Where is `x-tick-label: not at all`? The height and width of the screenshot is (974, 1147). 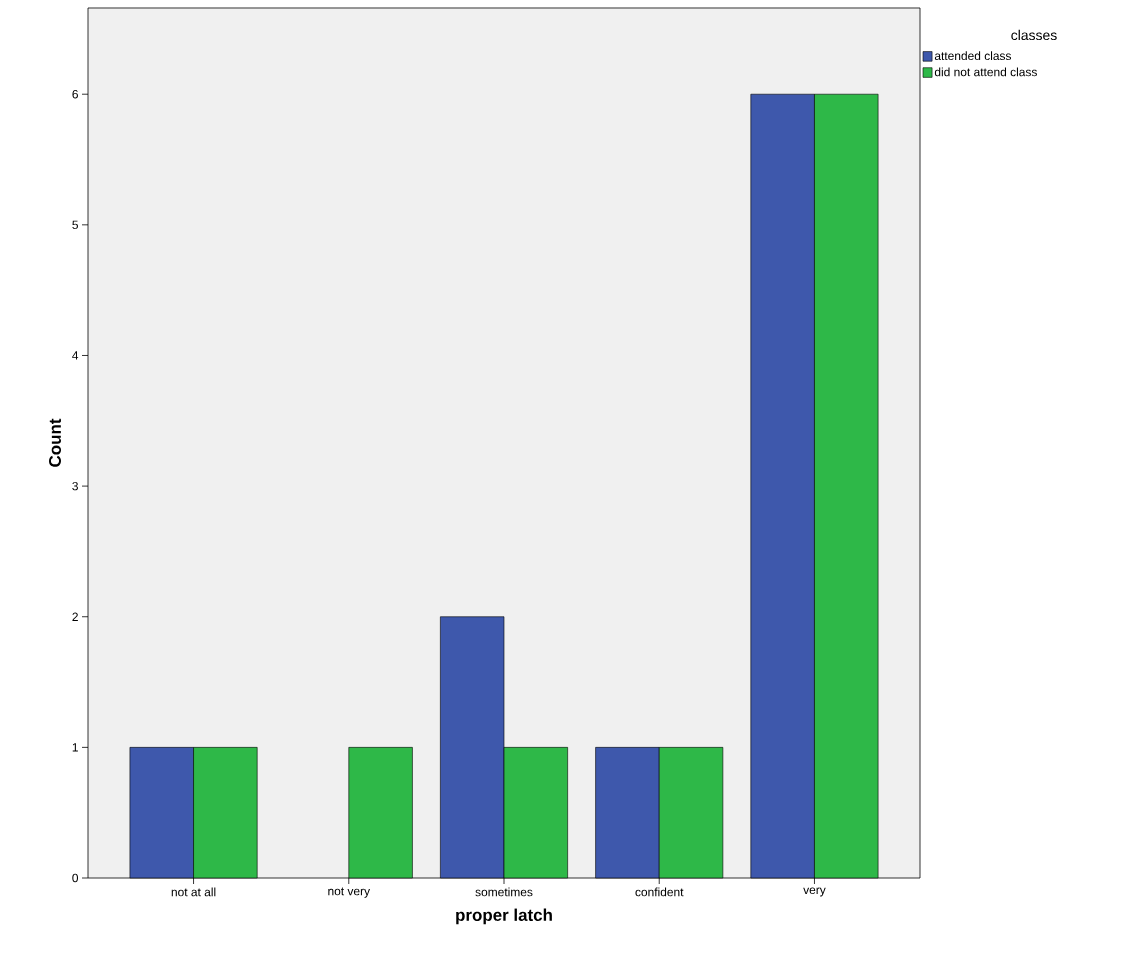 x-tick-label: not at all is located at coordinates (193, 892).